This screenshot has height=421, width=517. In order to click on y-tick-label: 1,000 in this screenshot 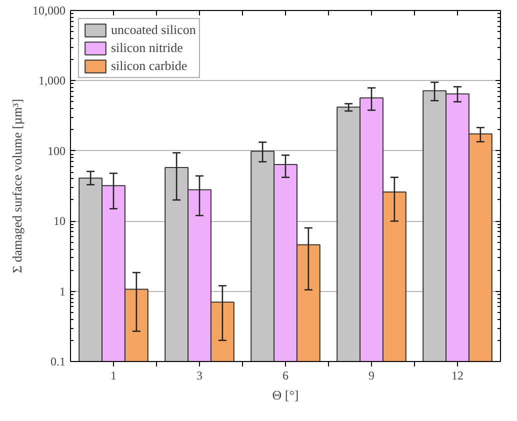, I will do `click(52, 81)`.